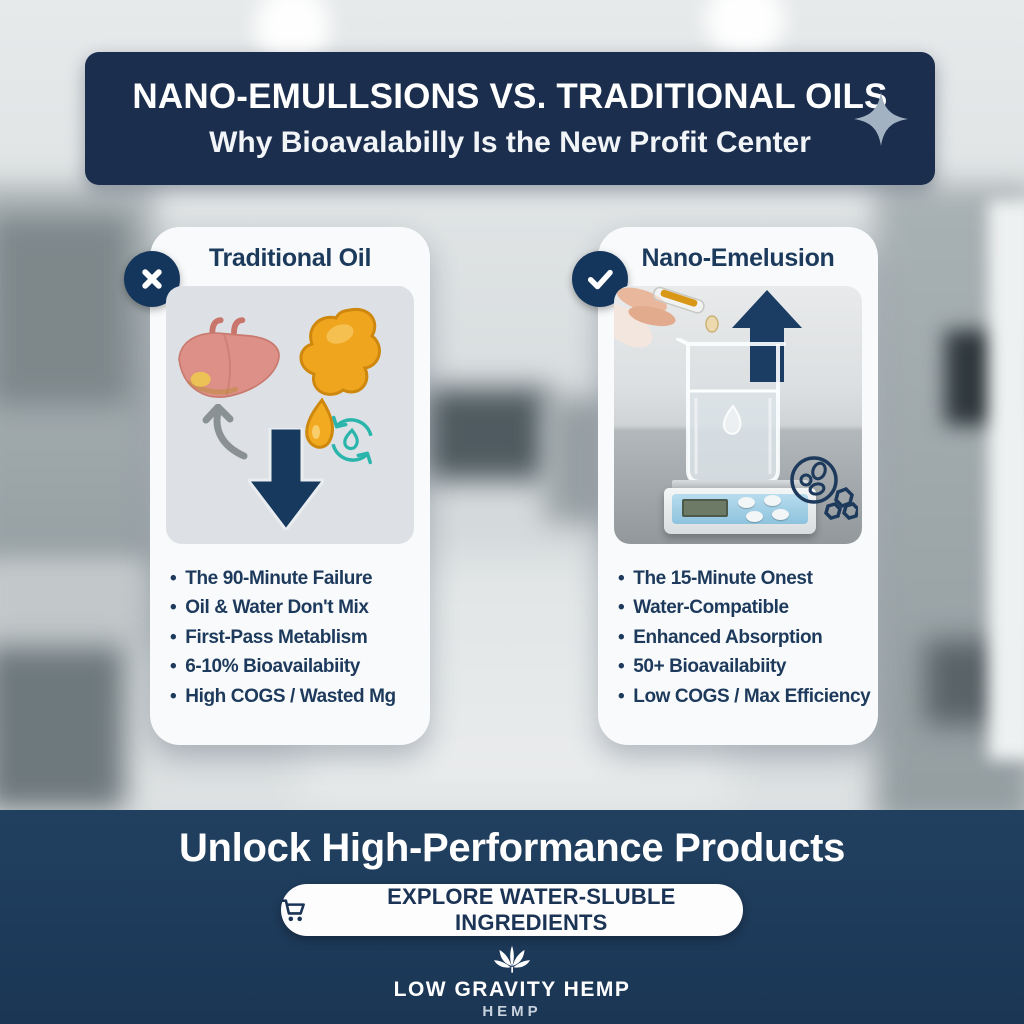 This screenshot has width=1024, height=1024. I want to click on check-badge, so click(600, 279).